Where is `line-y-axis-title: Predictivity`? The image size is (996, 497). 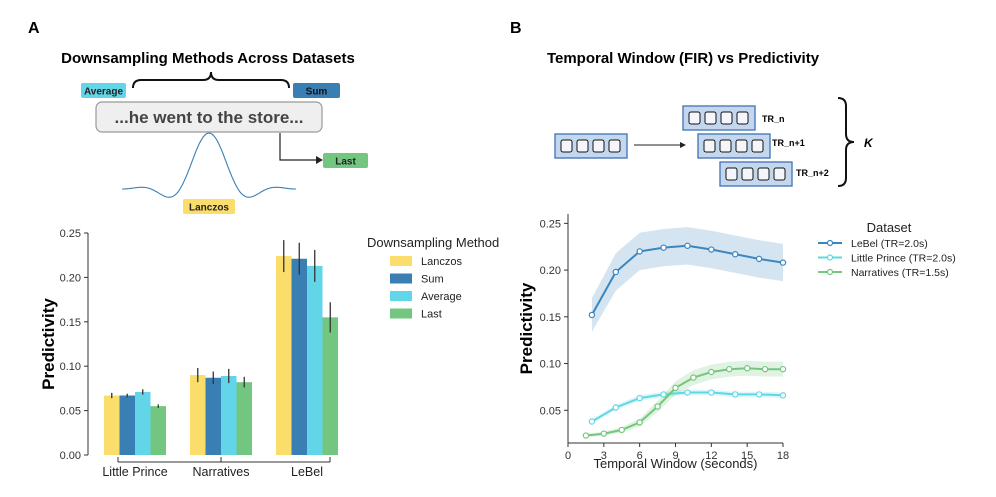
line-y-axis-title: Predictivity is located at coordinates (526, 328).